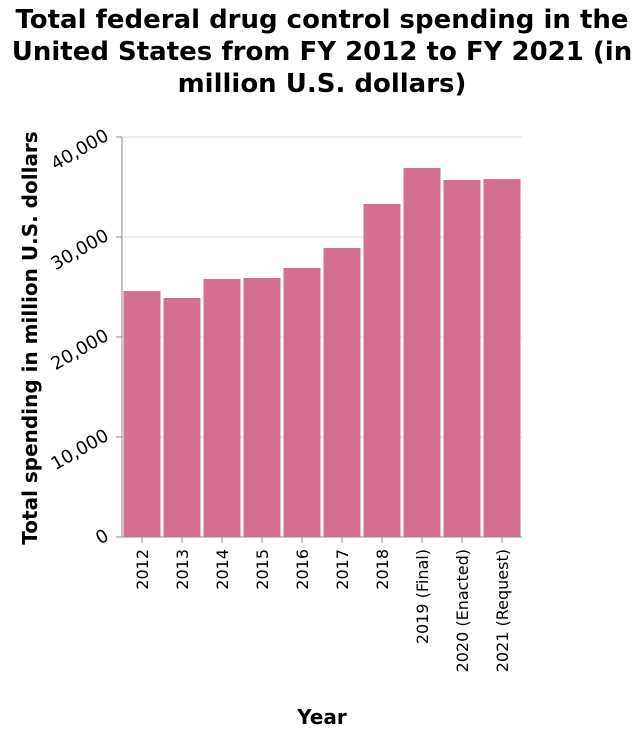 This screenshot has width=644, height=738. Describe the element at coordinates (30, 337) in the screenshot. I see `y-axis-label: Total spending in million U.S. dollars` at that location.